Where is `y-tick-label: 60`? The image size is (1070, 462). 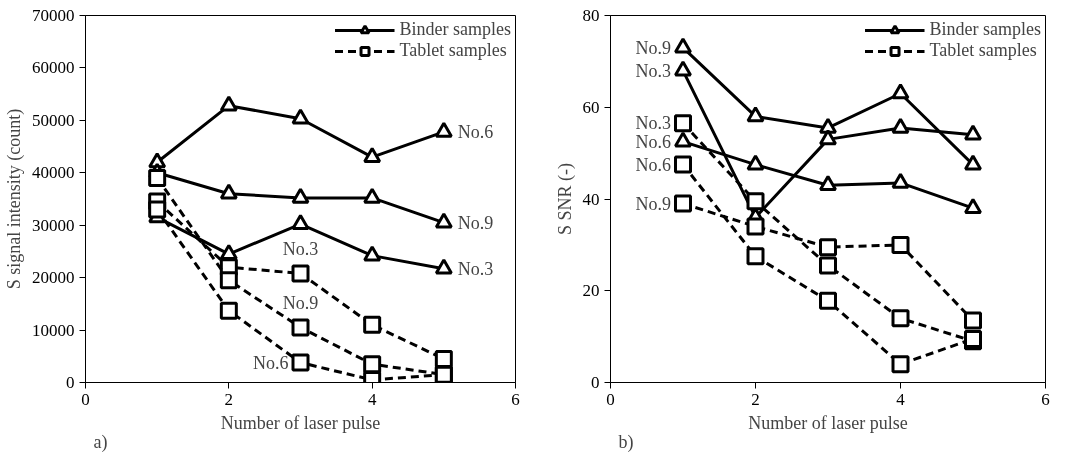 y-tick-label: 60 is located at coordinates (591, 107).